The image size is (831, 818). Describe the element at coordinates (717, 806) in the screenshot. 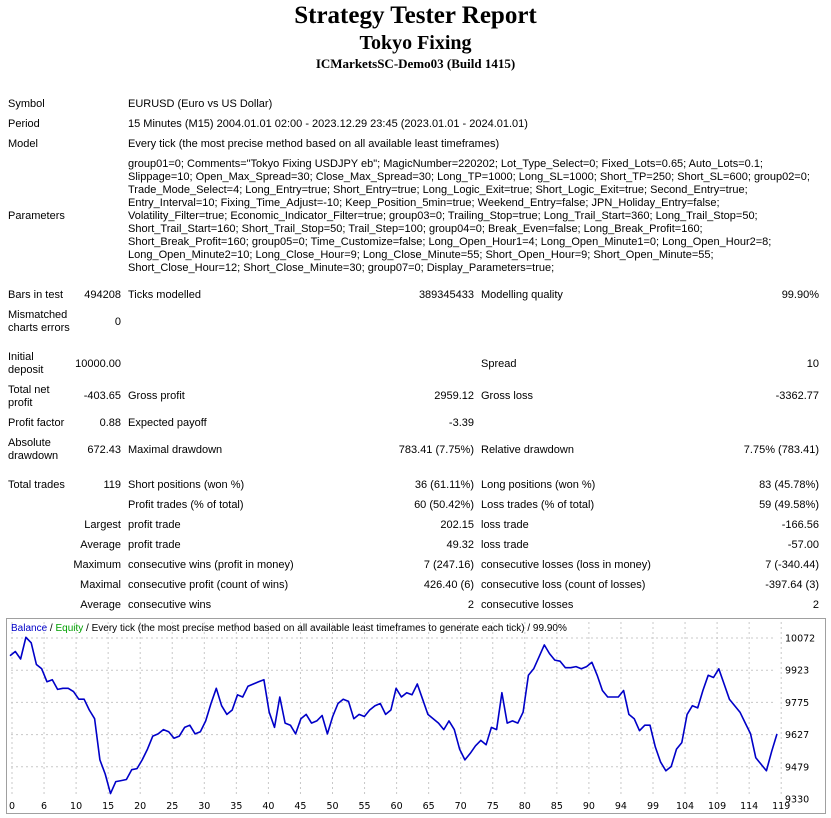

I see `x-tick-label: 109` at that location.